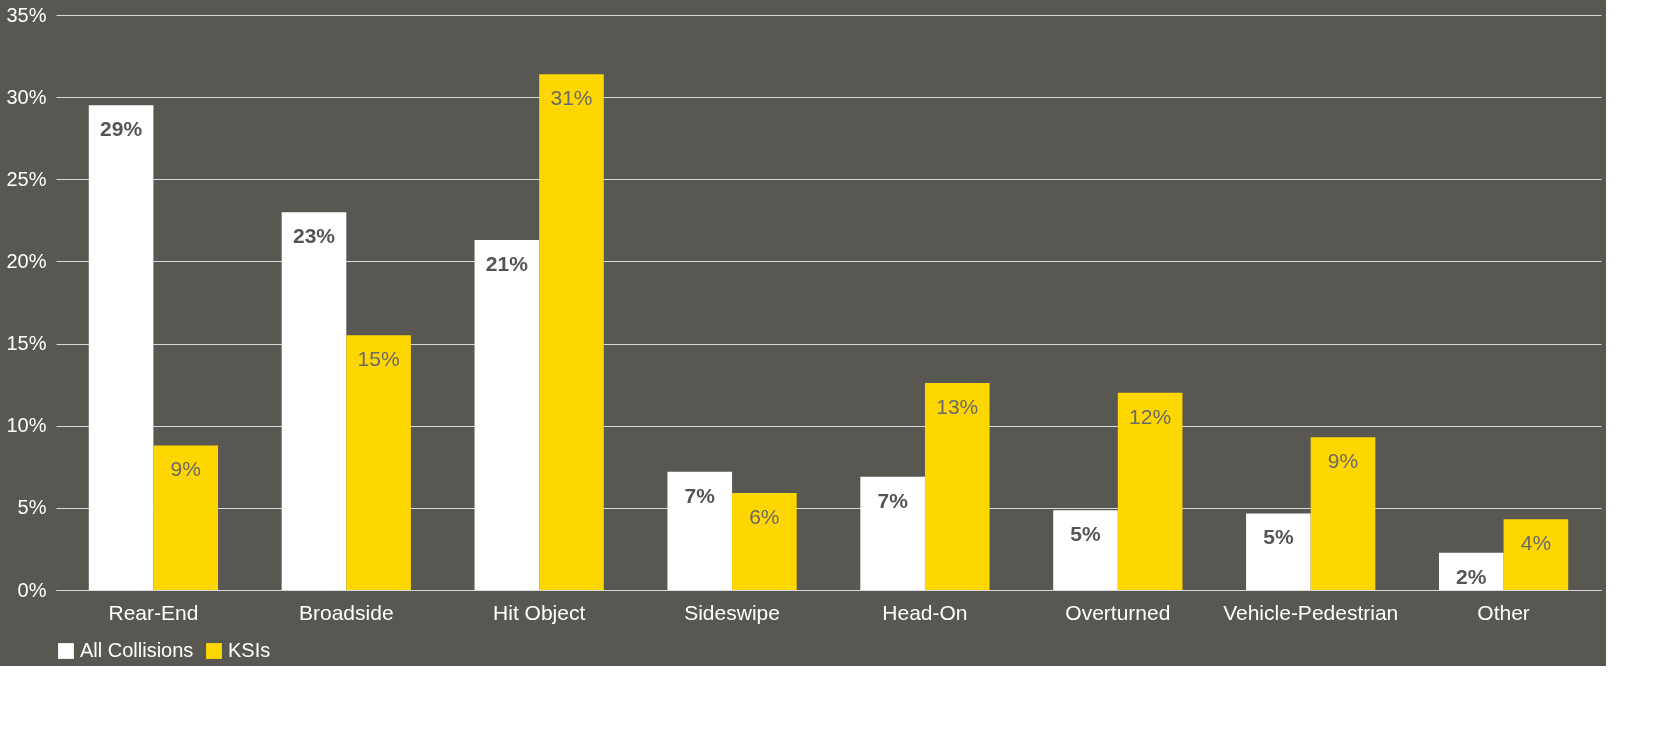 Image resolution: width=1663 pixels, height=730 pixels. What do you see at coordinates (121, 129) in the screenshot?
I see `data-label: 29%` at bounding box center [121, 129].